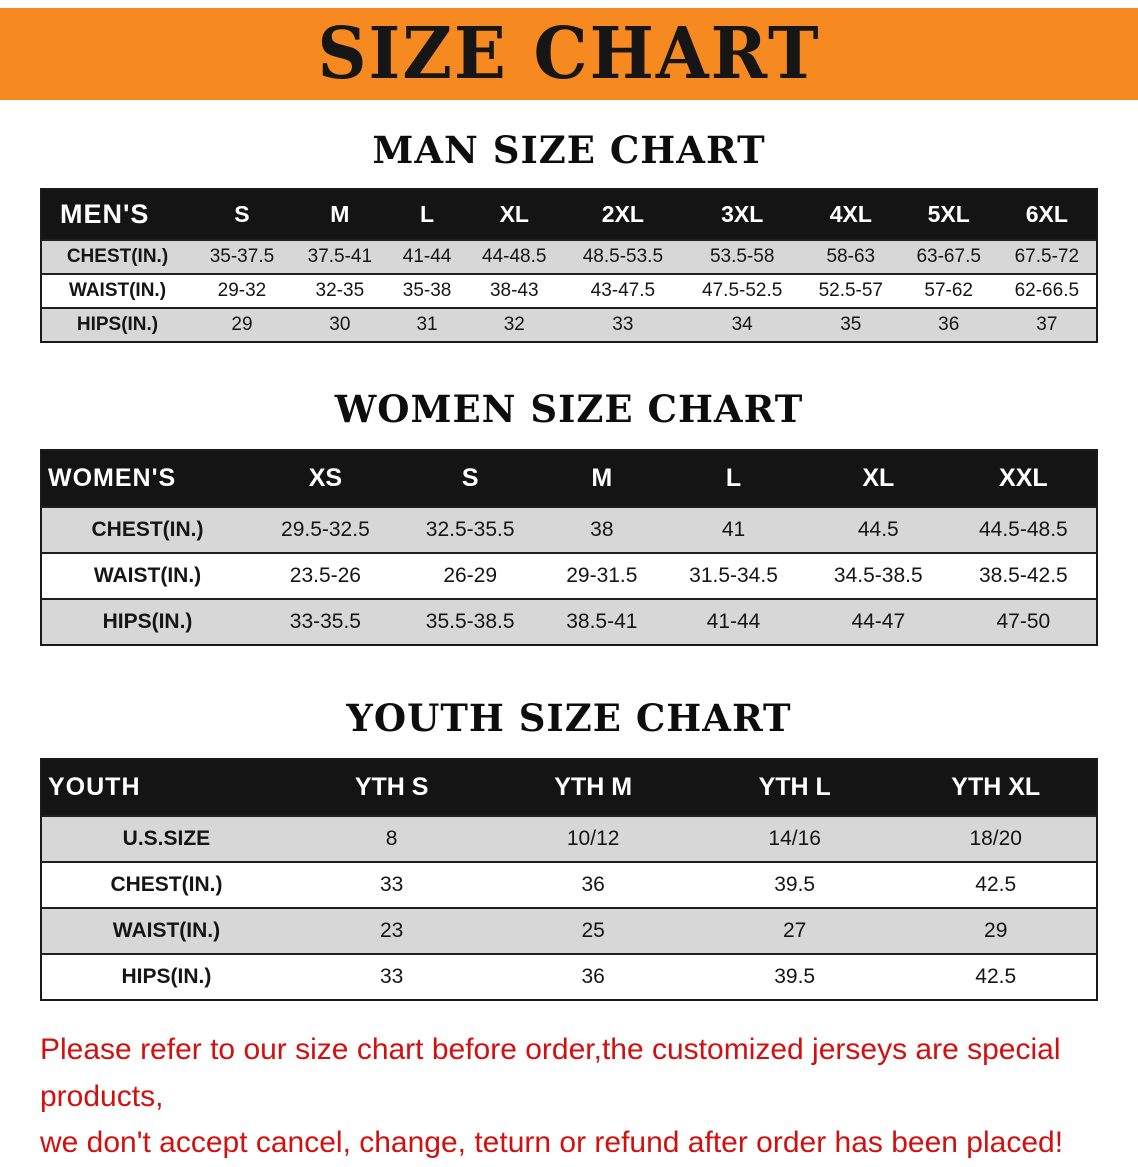 The width and height of the screenshot is (1138, 1167). What do you see at coordinates (427, 290) in the screenshot?
I see `size-value-cell: 35-38` at bounding box center [427, 290].